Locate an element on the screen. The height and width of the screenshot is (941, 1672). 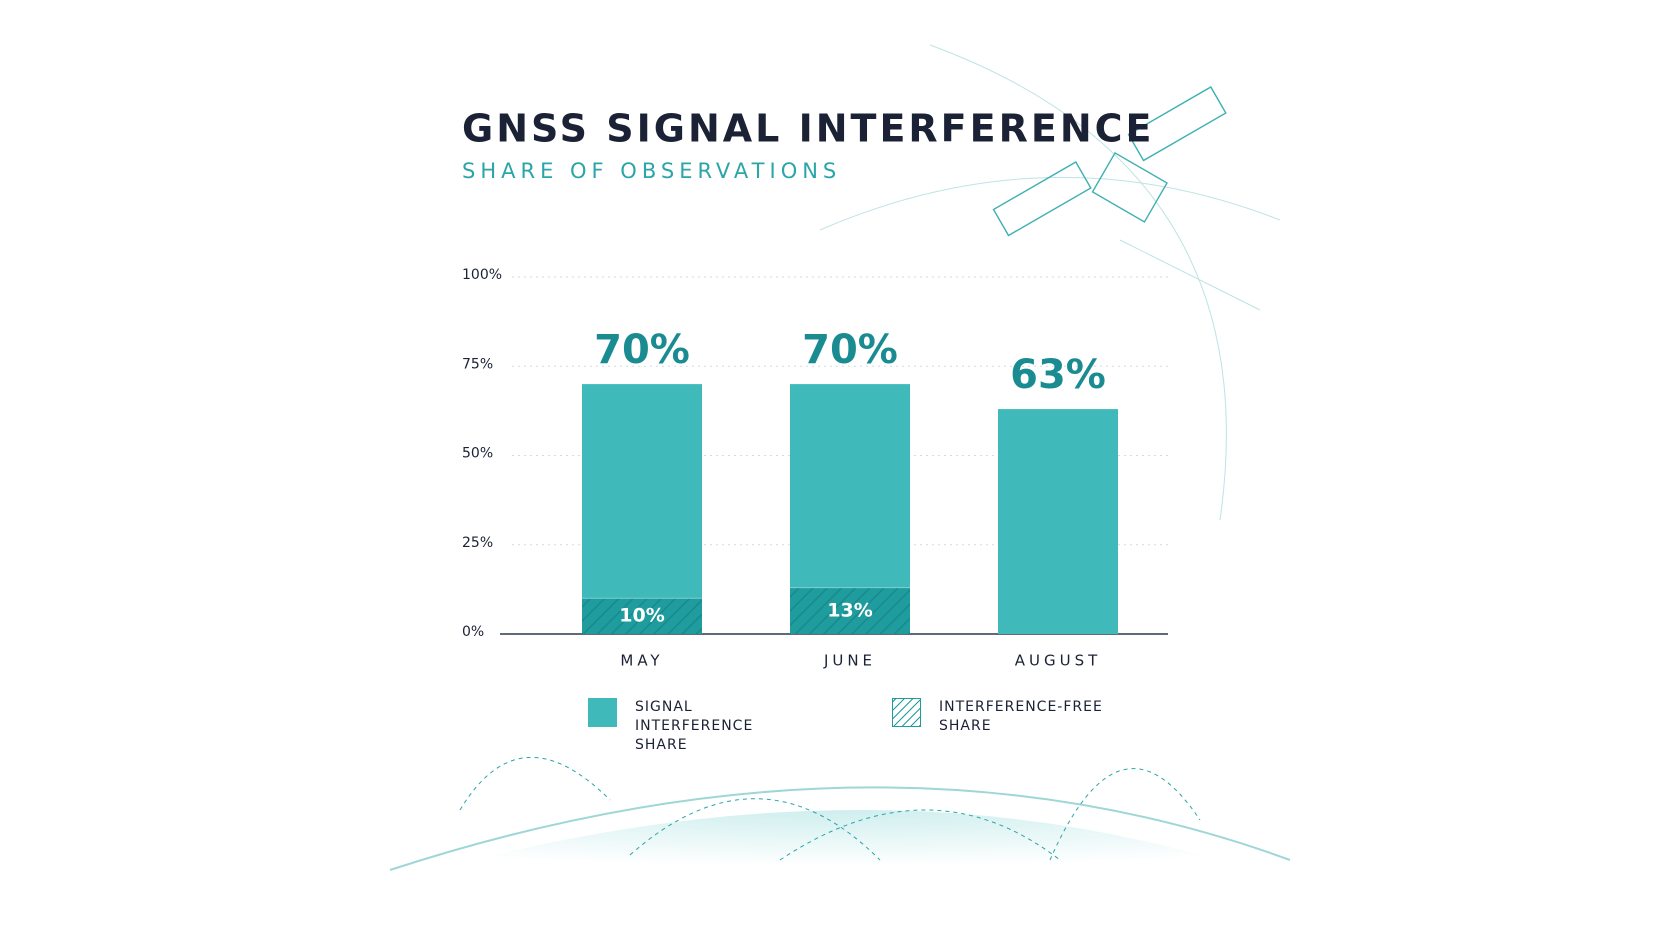
y-tick-label: 50% is located at coordinates (477, 454).